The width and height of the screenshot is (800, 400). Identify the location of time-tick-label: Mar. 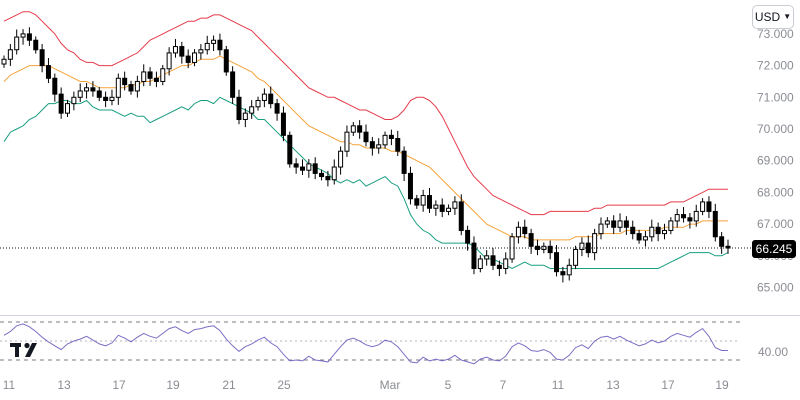
(390, 385).